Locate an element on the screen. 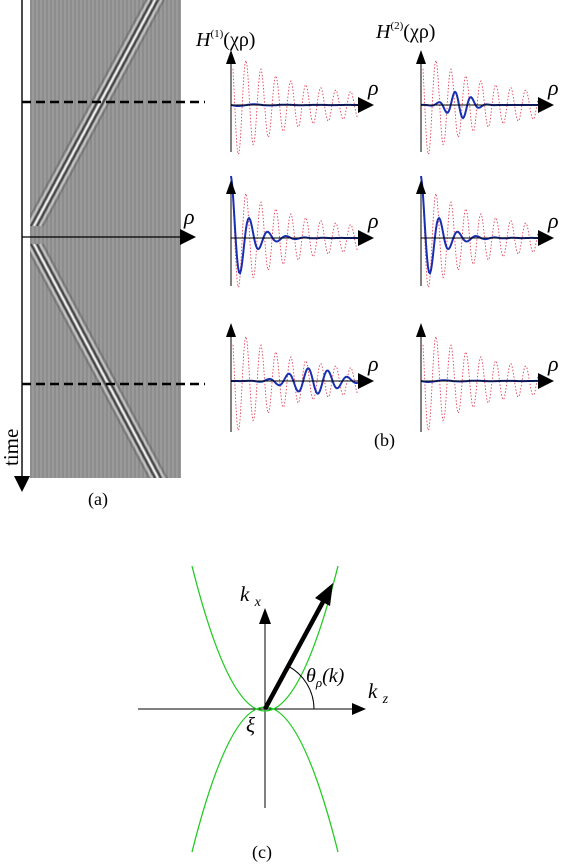 This screenshot has height=865, width=568. subplot-r2-c1: ρ is located at coordinates (302, 232).